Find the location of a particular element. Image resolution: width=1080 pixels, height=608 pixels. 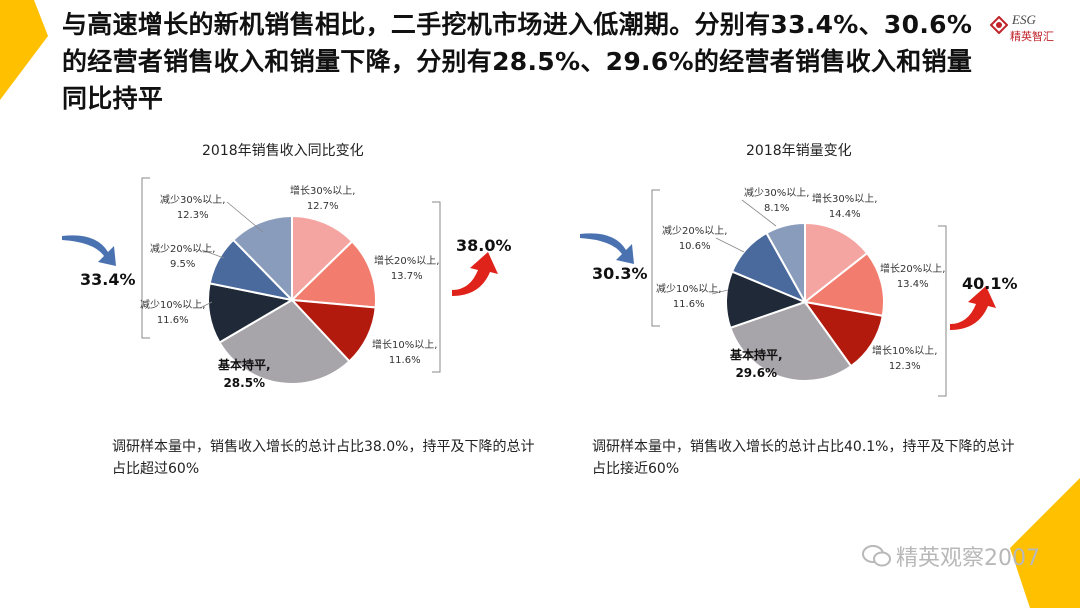

chart2-slice-label: 减少20%以上, 10.6% is located at coordinates (695, 239).